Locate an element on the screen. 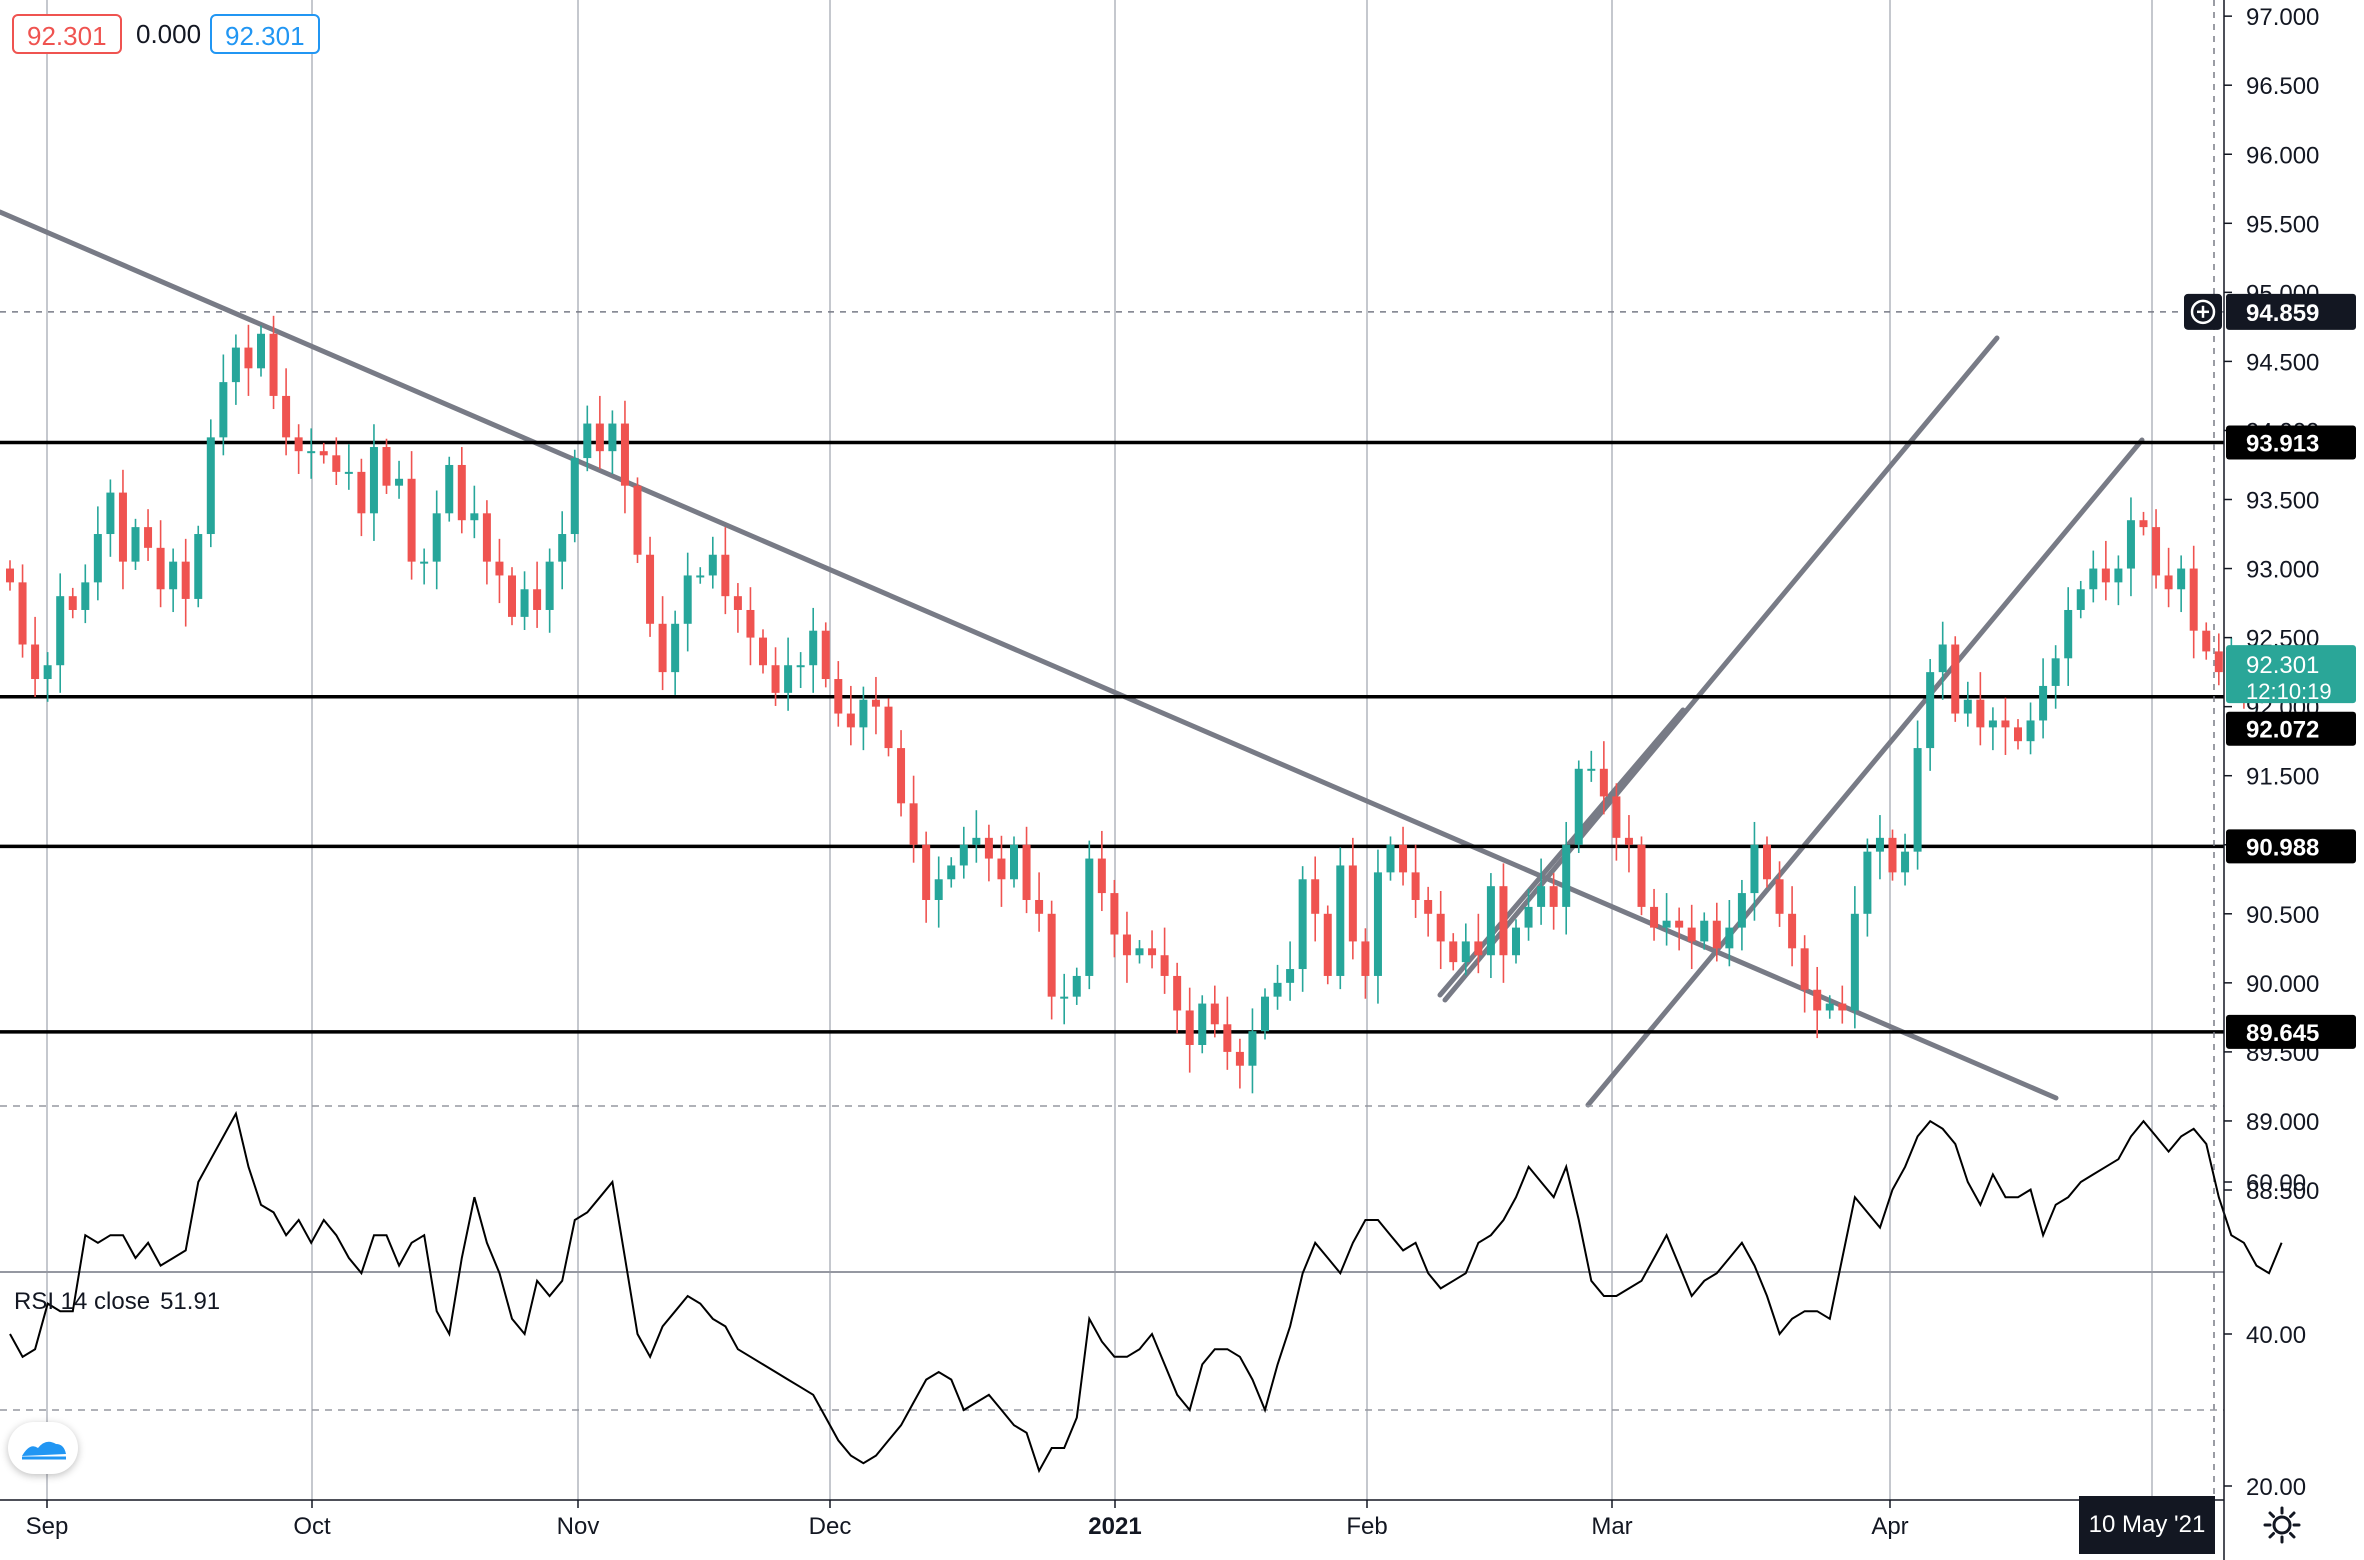 The image size is (2364, 1560). last-price-tag-bg is located at coordinates (2291, 674).